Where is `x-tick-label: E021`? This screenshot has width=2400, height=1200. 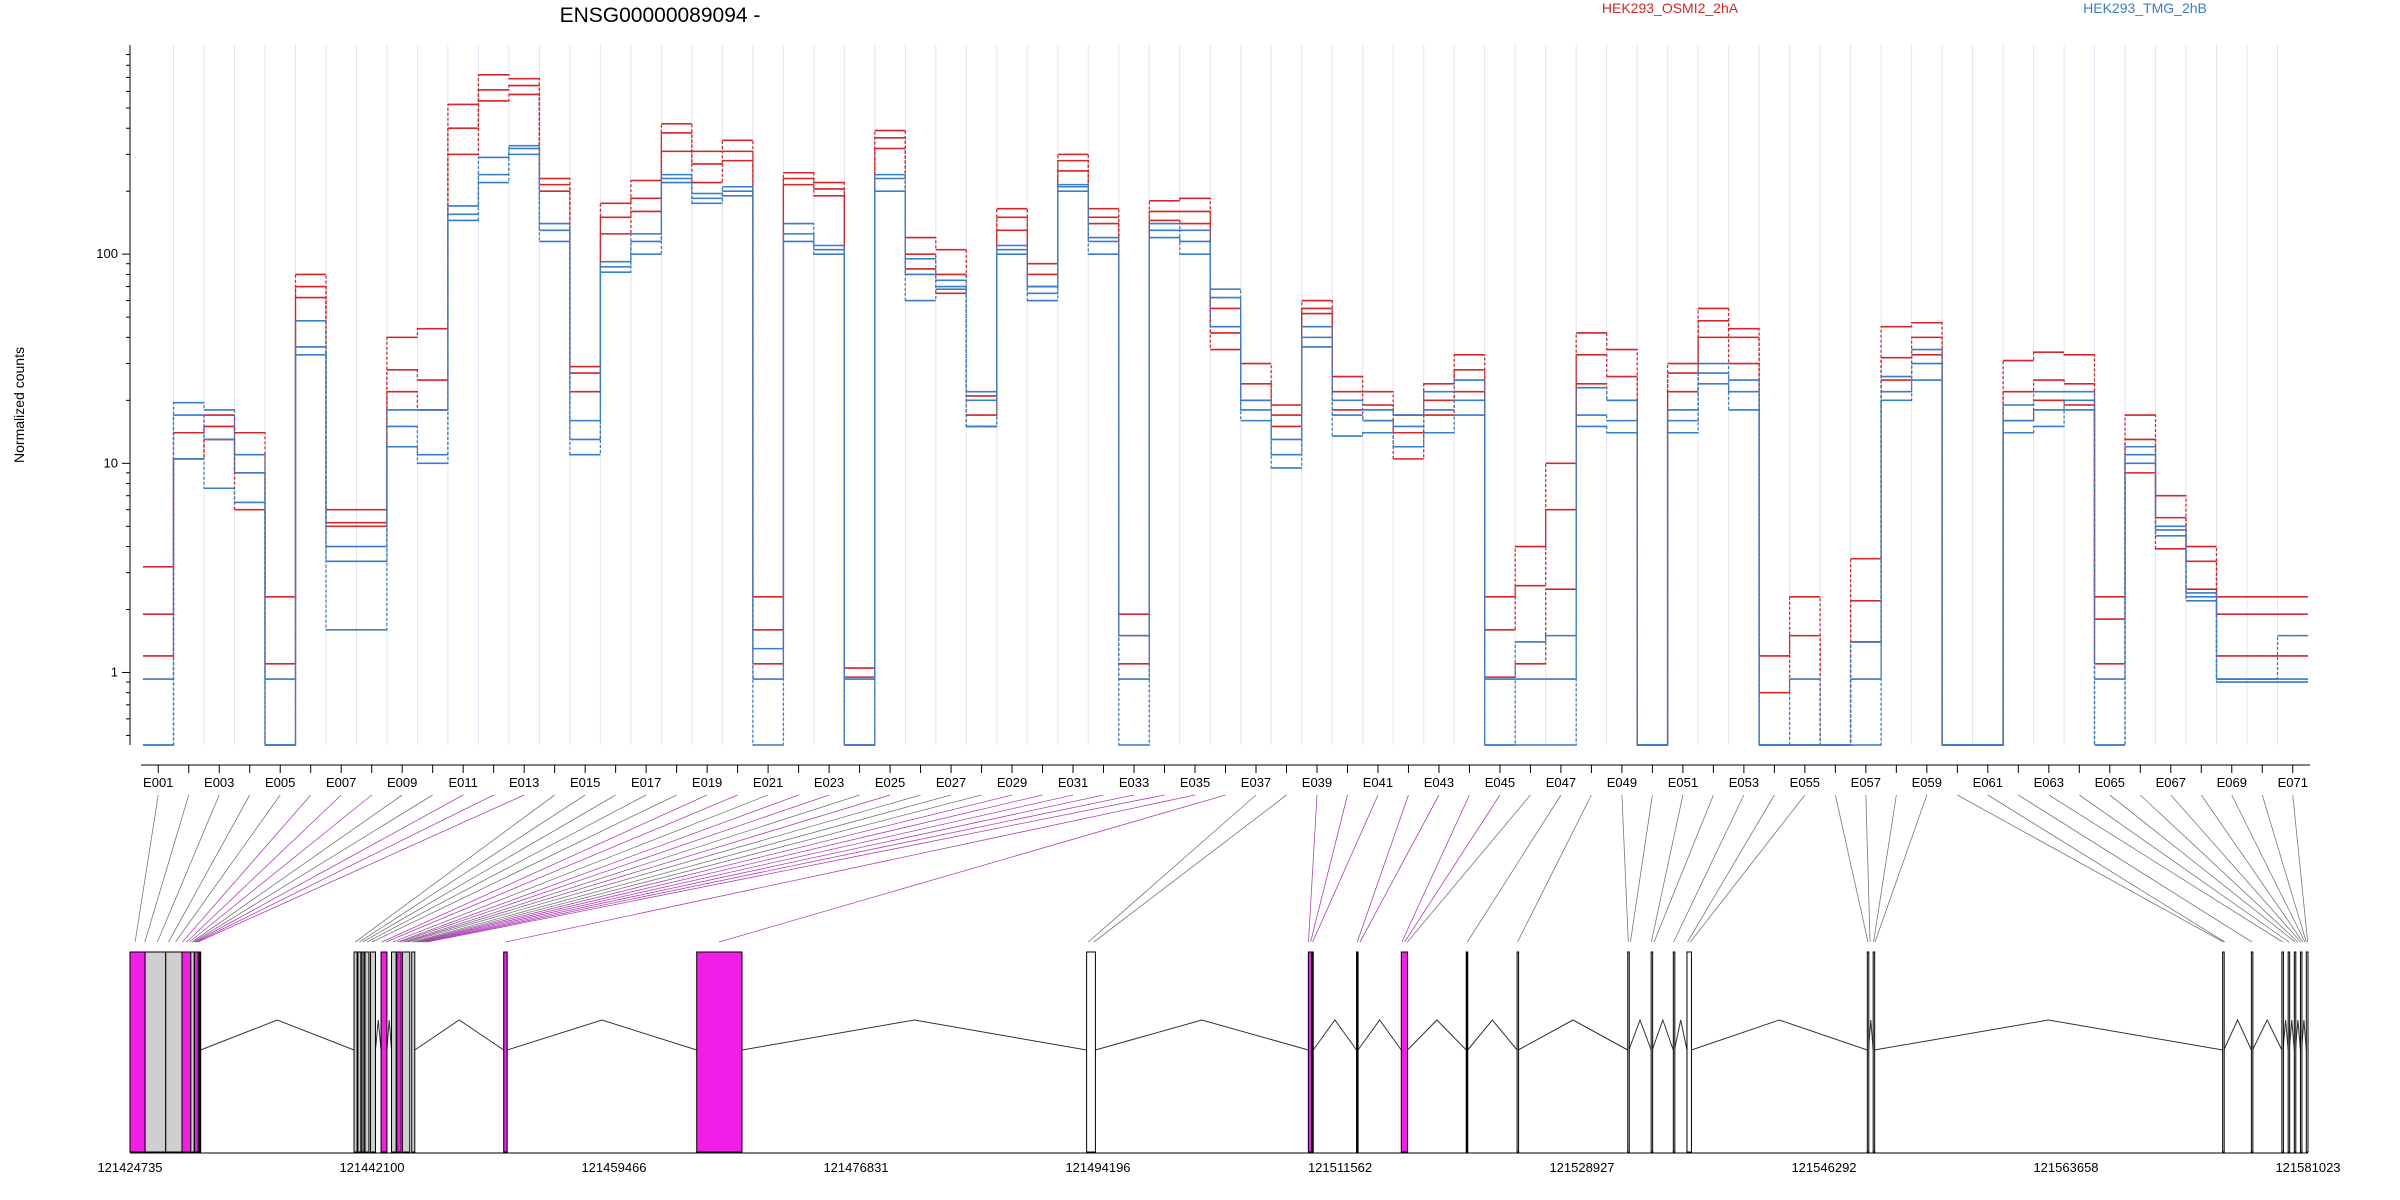 x-tick-label: E021 is located at coordinates (768, 782).